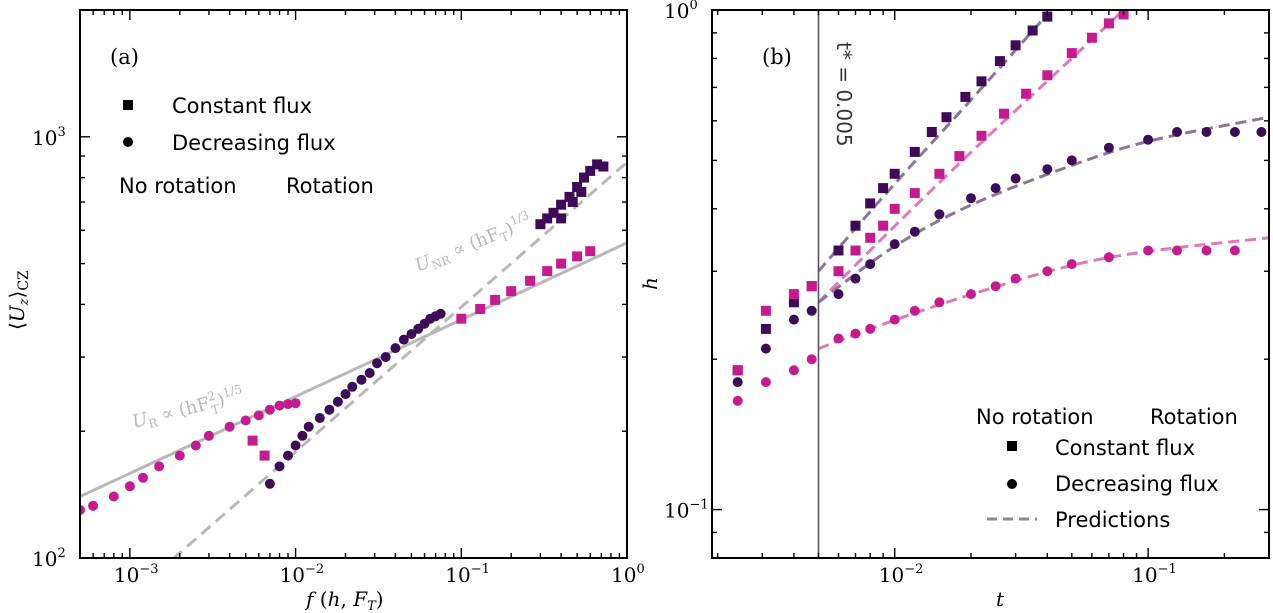 This screenshot has width=1273, height=613. What do you see at coordinates (49, 137) in the screenshot?
I see `y-tick-label: 103` at bounding box center [49, 137].